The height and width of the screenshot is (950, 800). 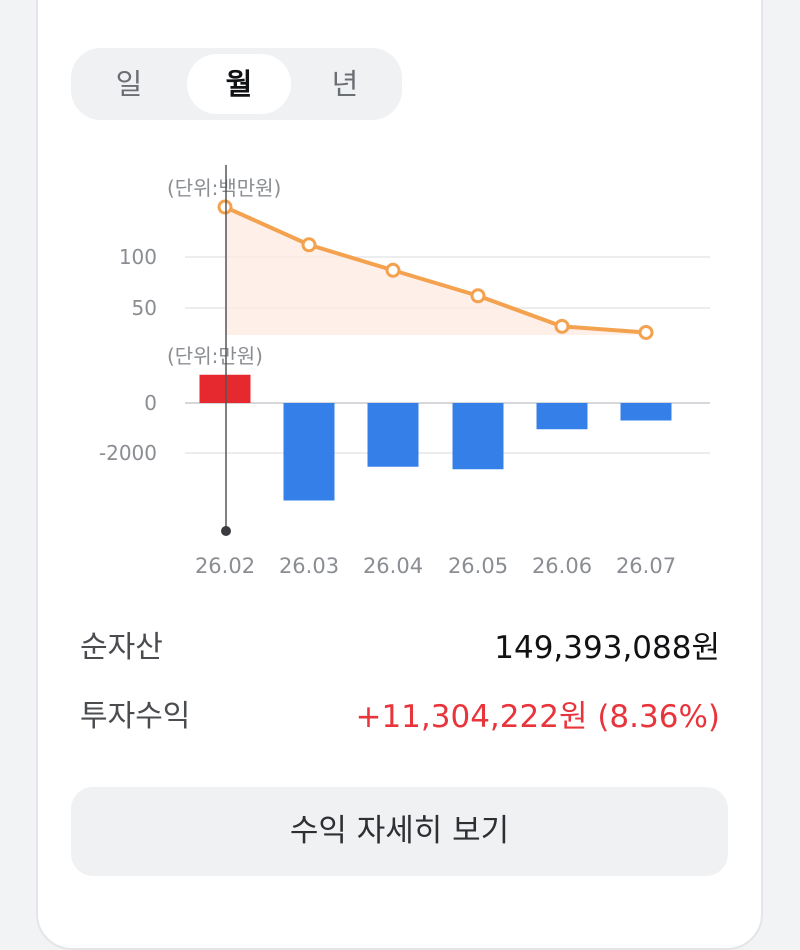 I want to click on line-y-tick-label: 100, so click(x=138, y=257).